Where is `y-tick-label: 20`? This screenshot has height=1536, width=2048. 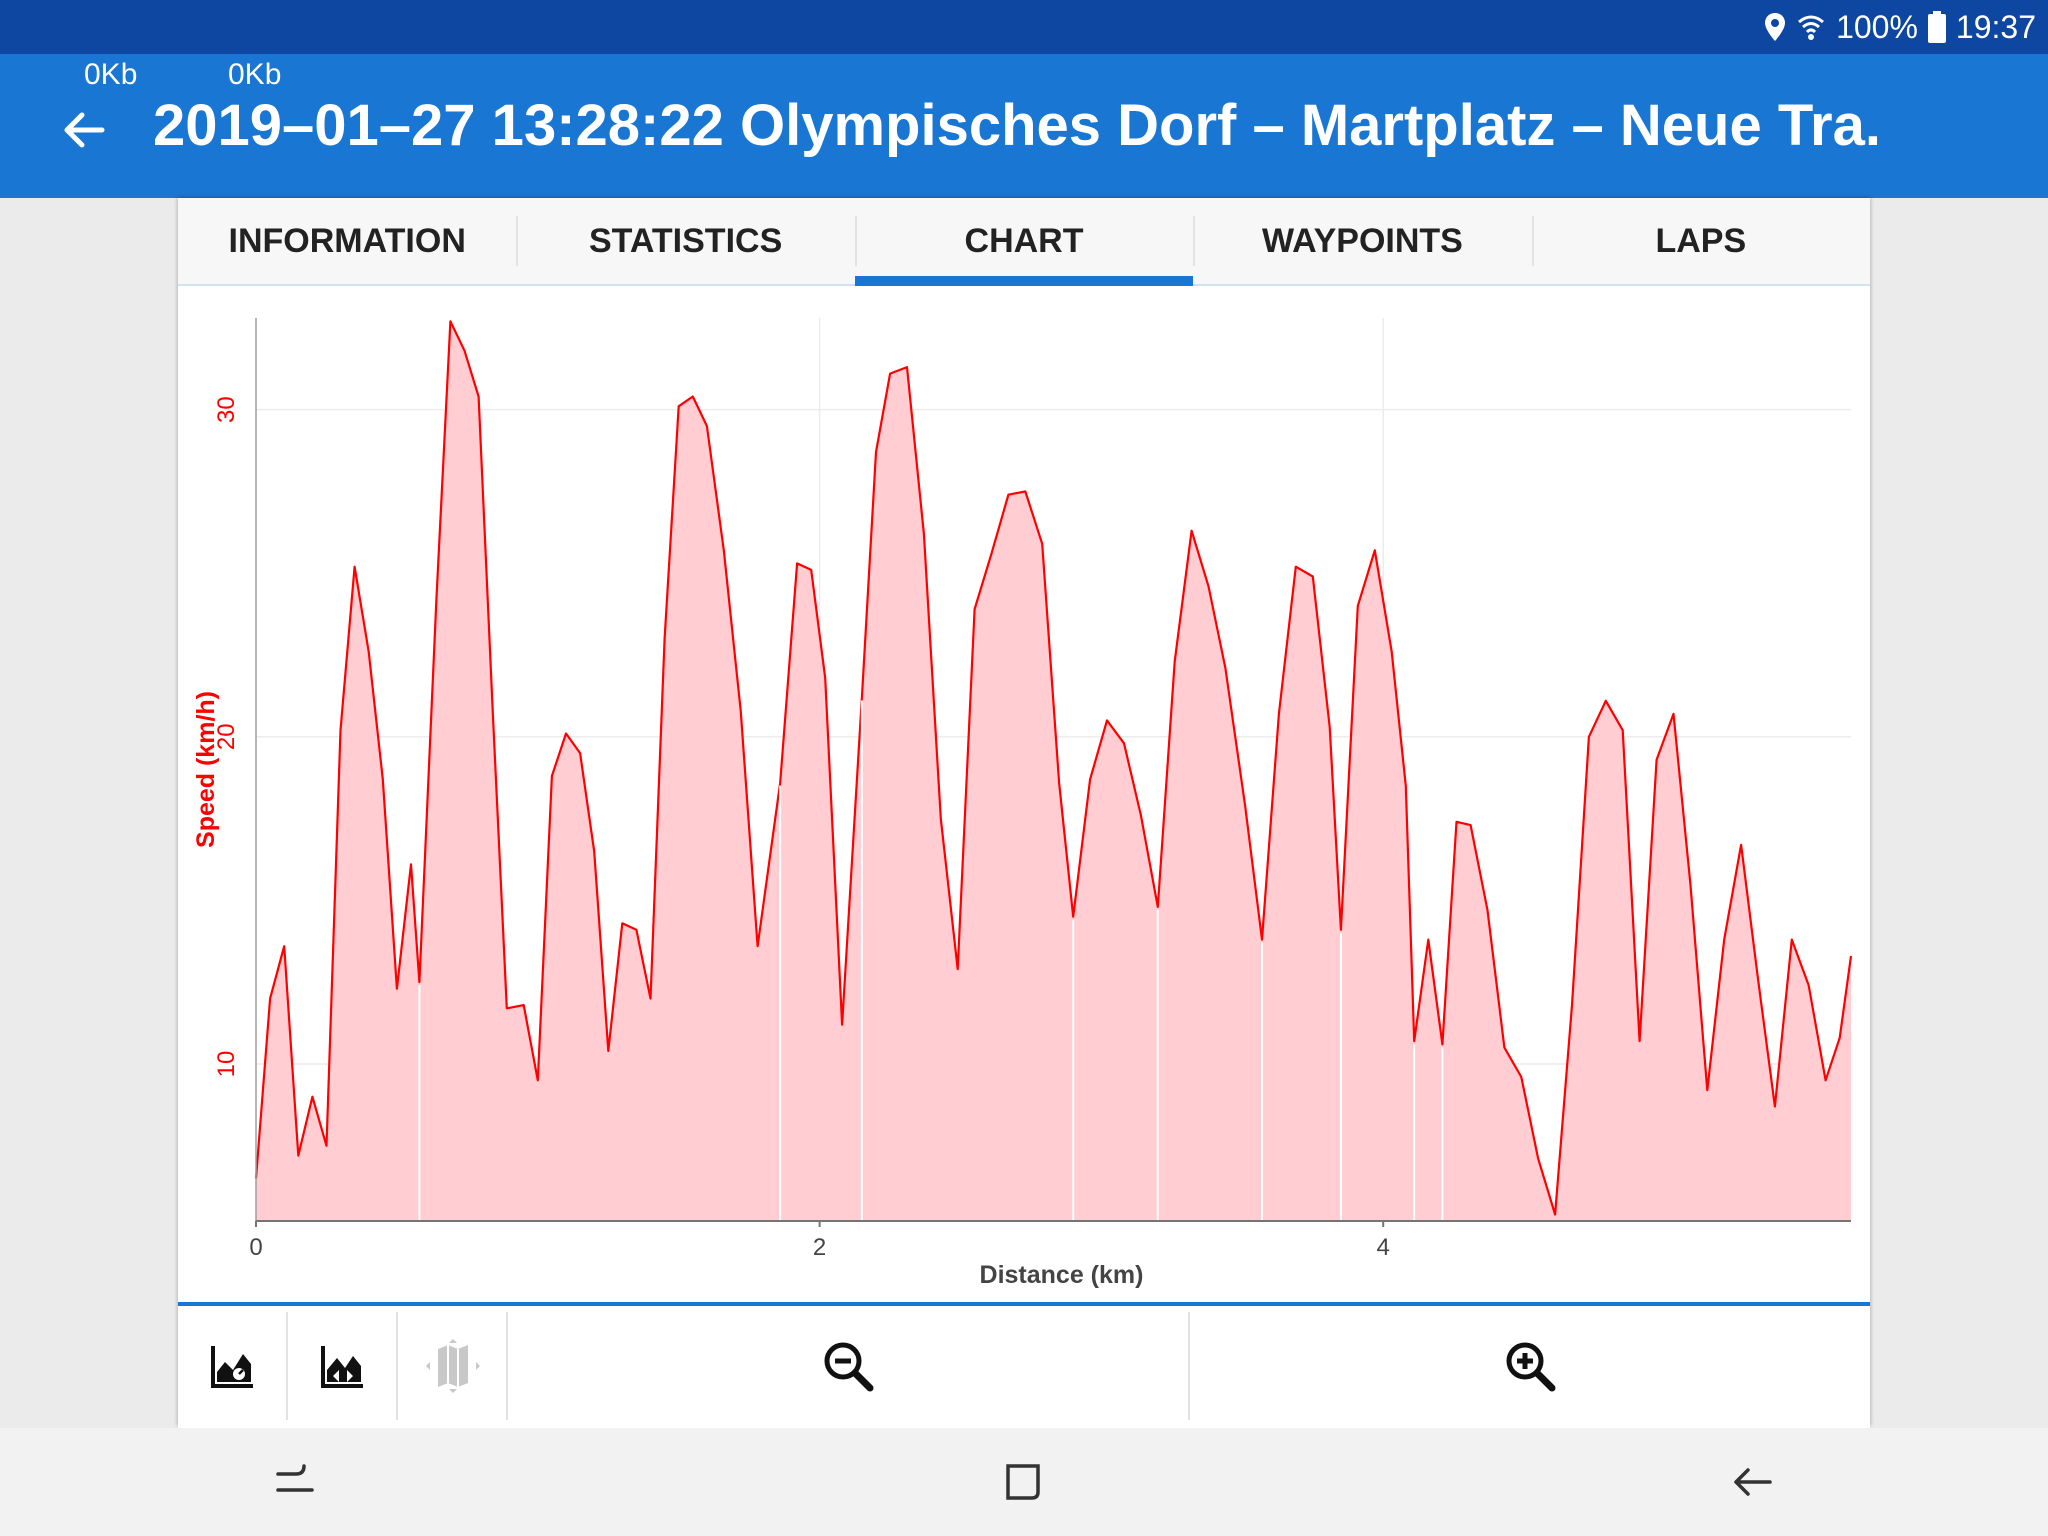 y-tick-label: 20 is located at coordinates (226, 736).